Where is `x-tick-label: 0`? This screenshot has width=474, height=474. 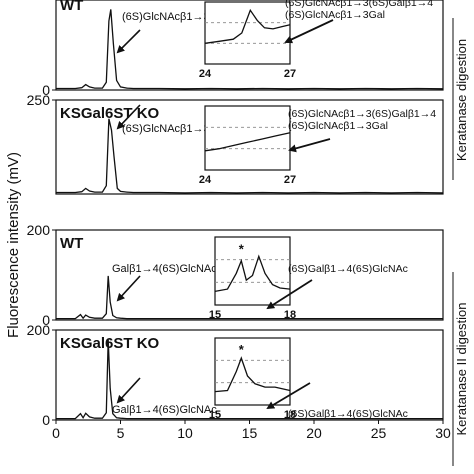 x-tick-label: 0 is located at coordinates (56, 433).